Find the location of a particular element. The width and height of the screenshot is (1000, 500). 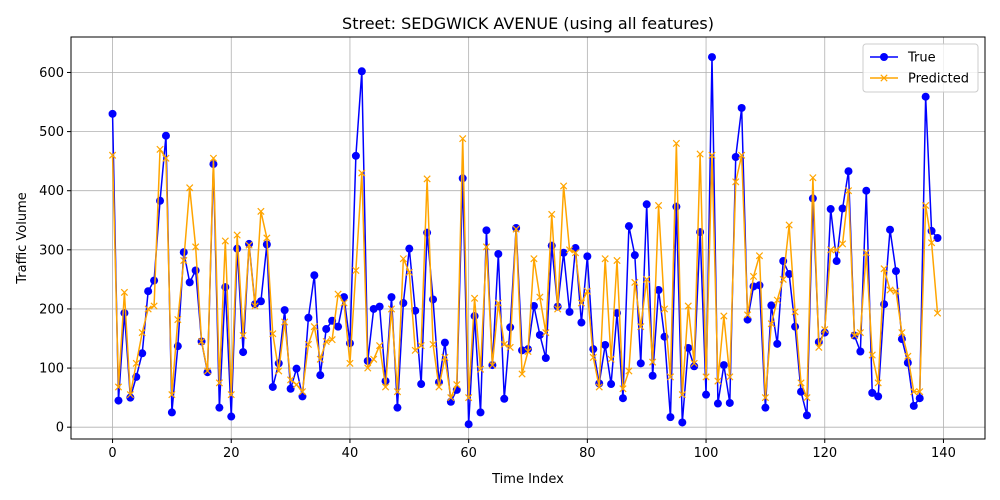

x-tick-label: 40 is located at coordinates (350, 453).